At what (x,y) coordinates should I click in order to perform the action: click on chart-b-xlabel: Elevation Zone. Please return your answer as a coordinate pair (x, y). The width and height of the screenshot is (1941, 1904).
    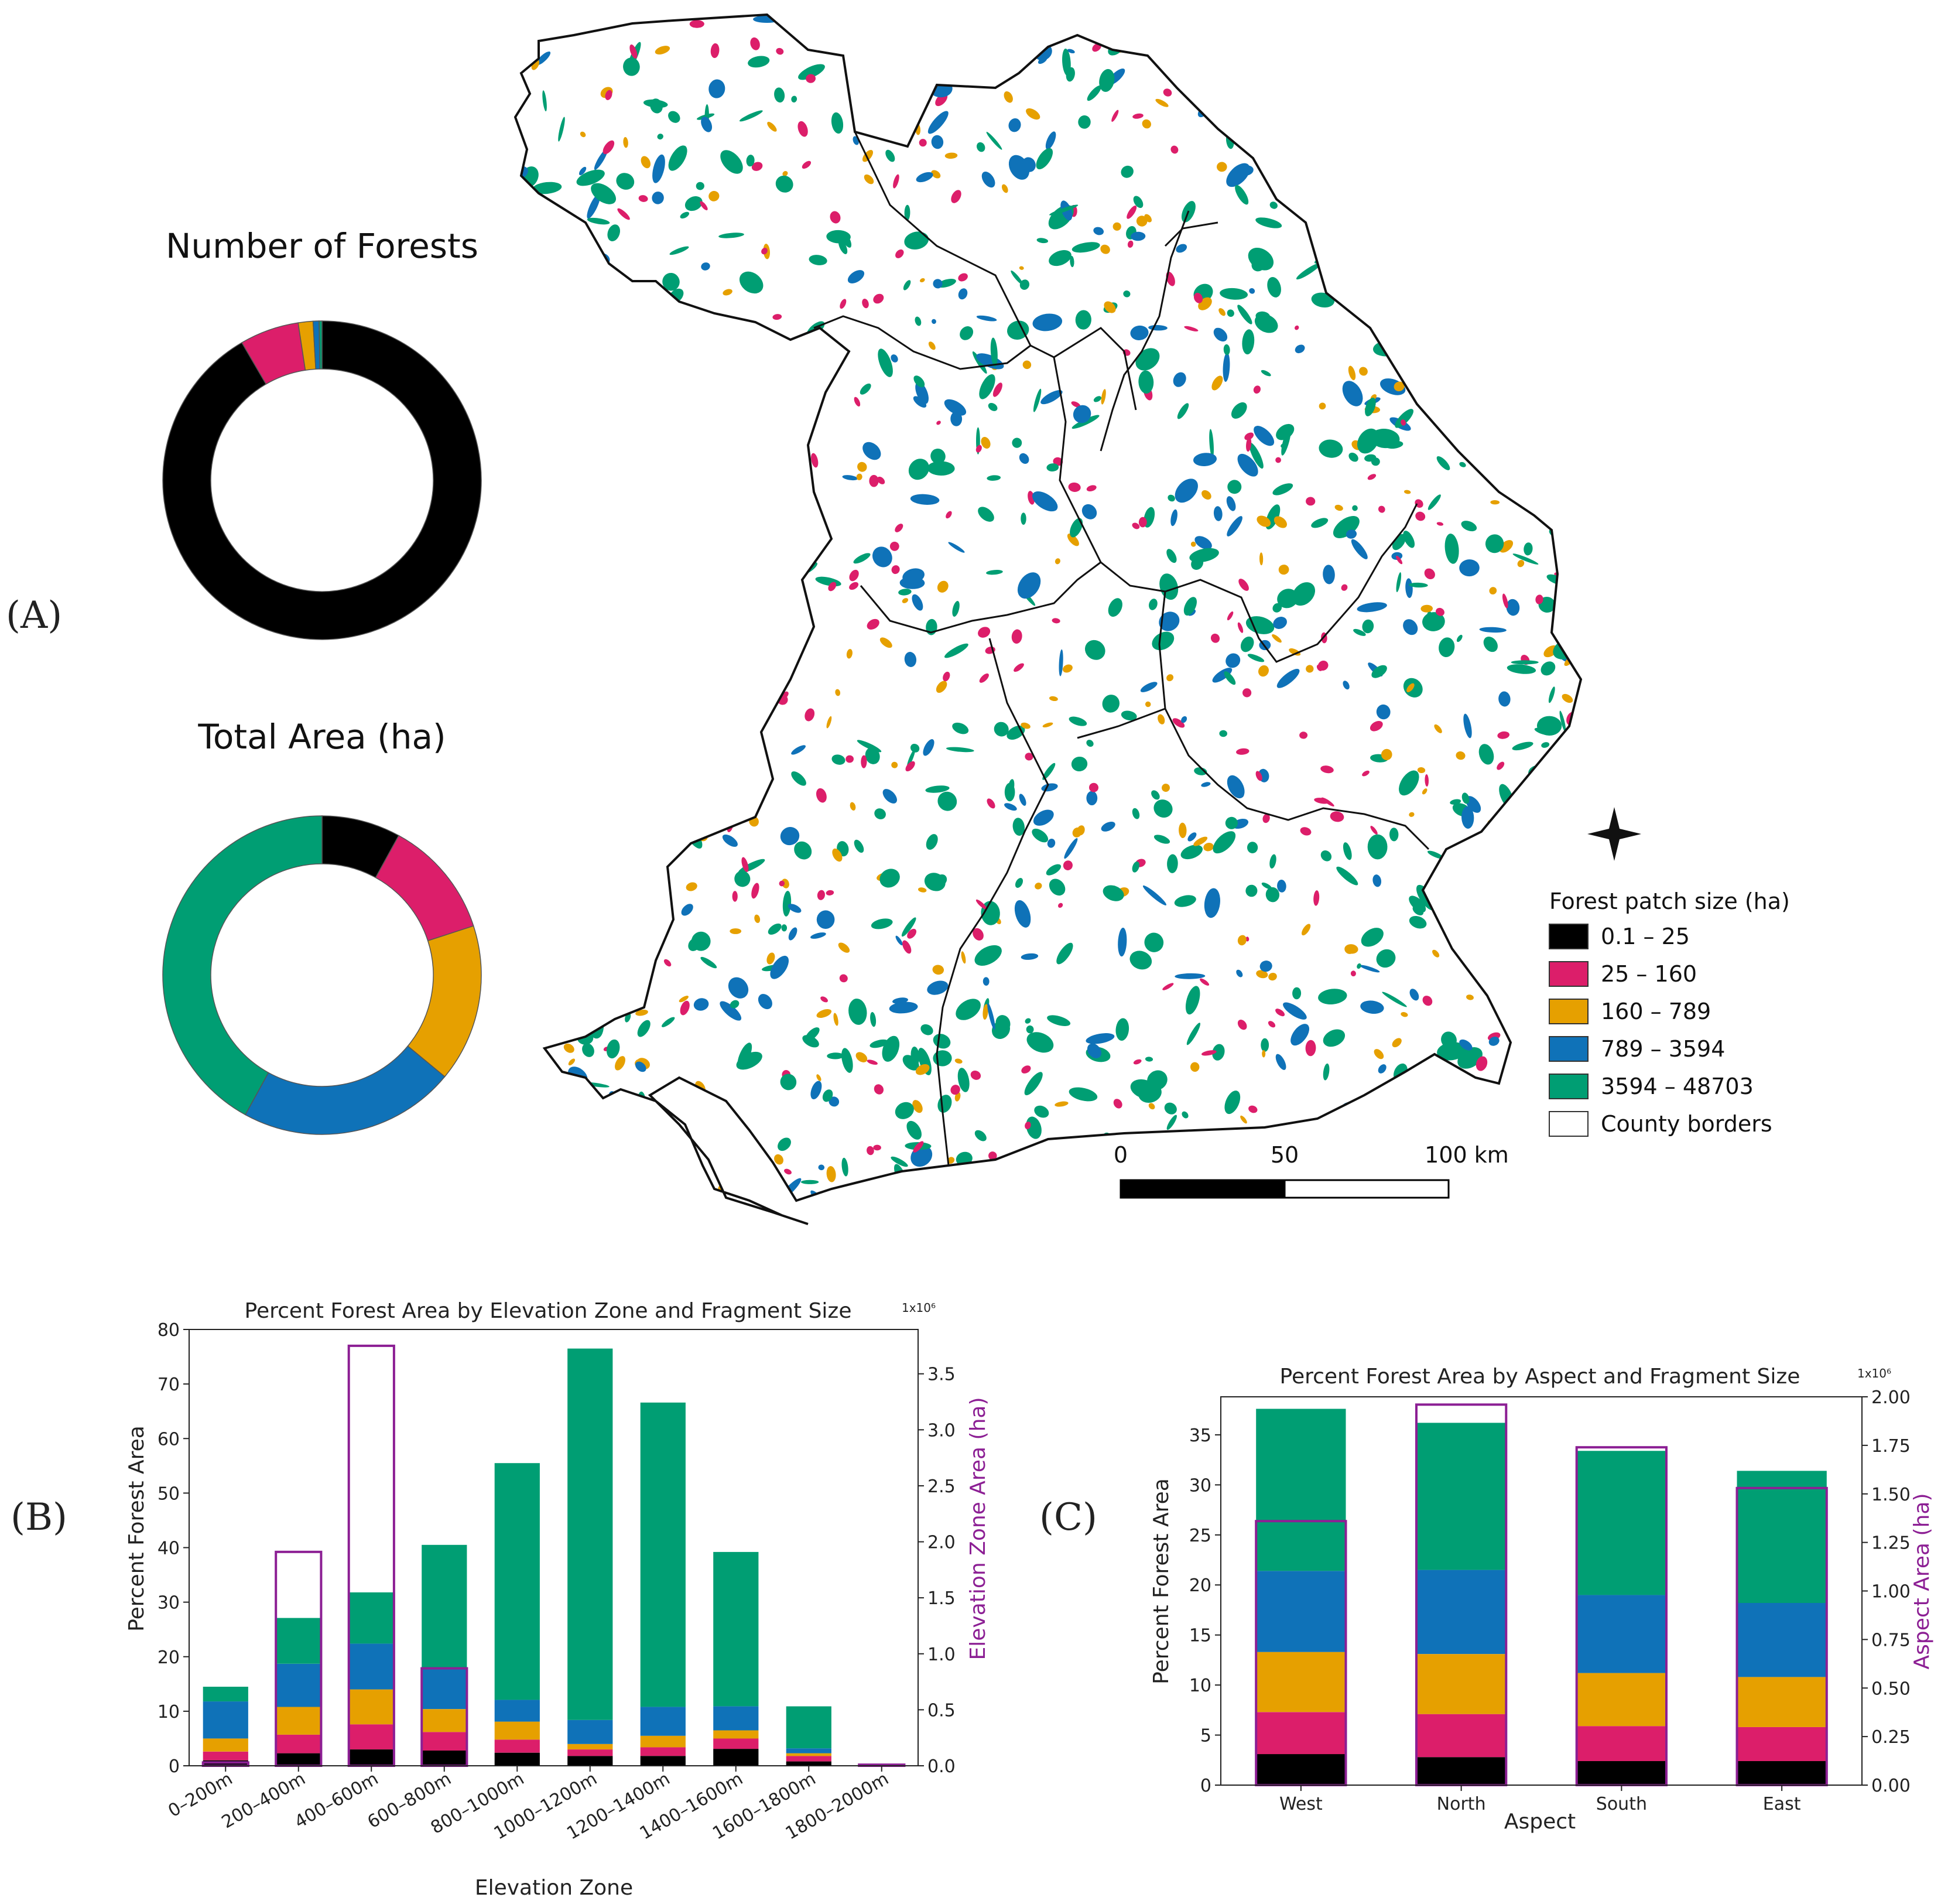
    Looking at the image, I should click on (554, 1888).